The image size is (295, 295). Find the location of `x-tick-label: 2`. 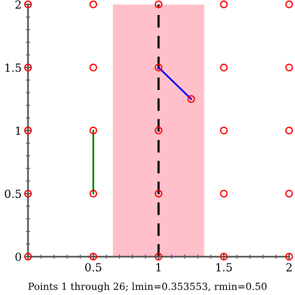

x-tick-label: 2 is located at coordinates (289, 267).